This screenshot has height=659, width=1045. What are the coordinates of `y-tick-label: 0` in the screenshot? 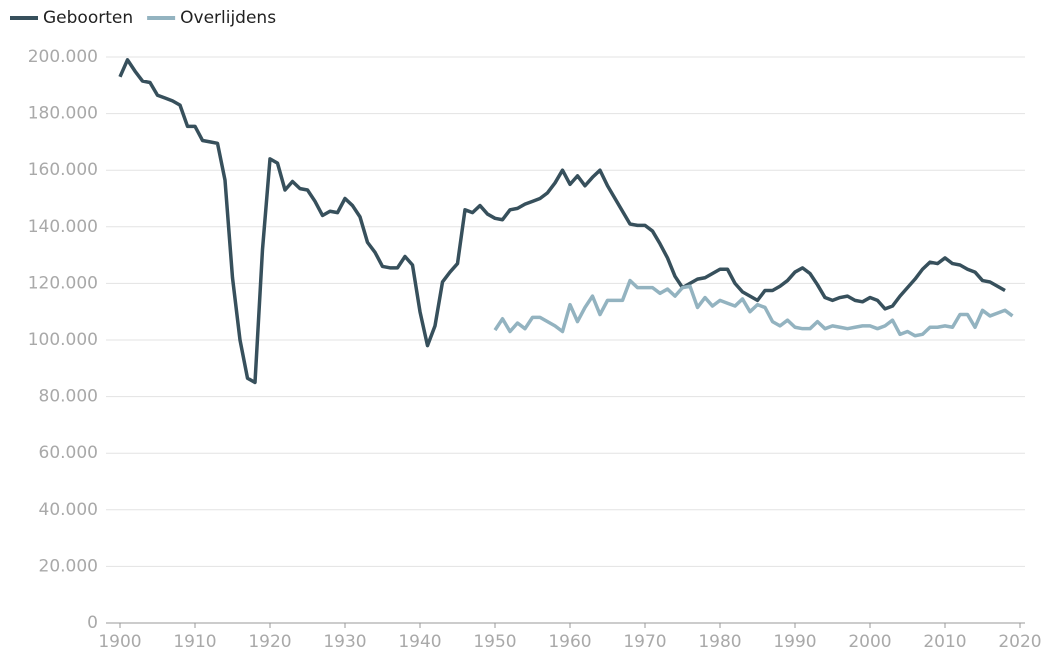 It's located at (92, 623).